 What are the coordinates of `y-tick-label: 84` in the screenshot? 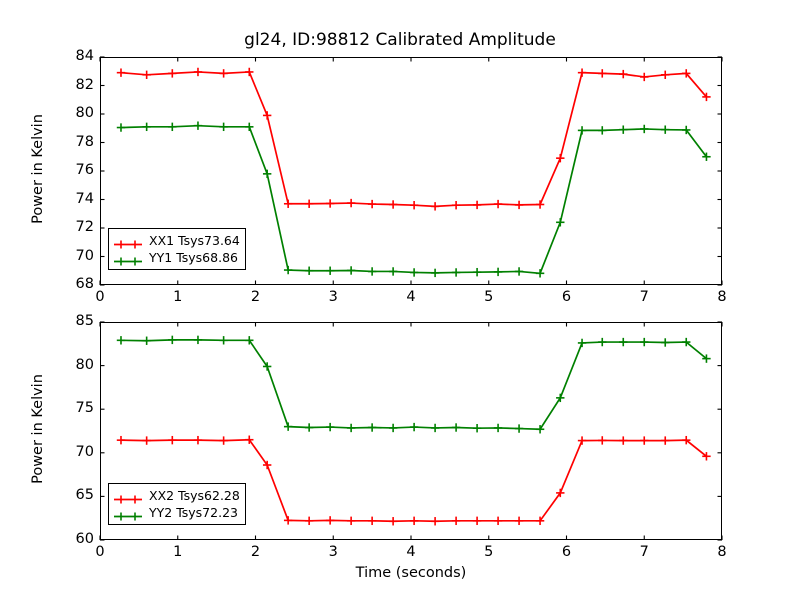 It's located at (84, 56).